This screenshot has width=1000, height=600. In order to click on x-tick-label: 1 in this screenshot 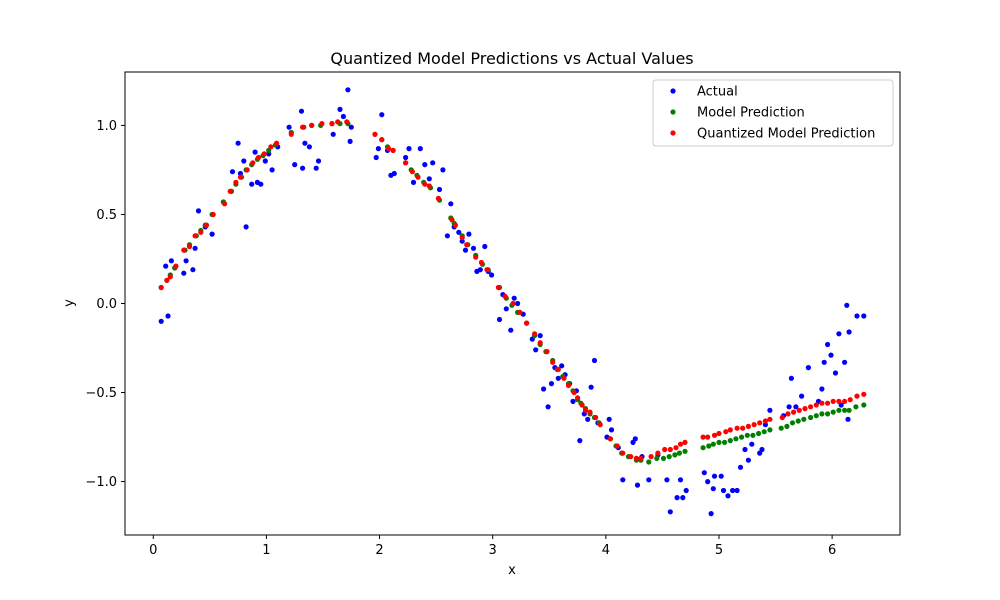, I will do `click(266, 550)`.